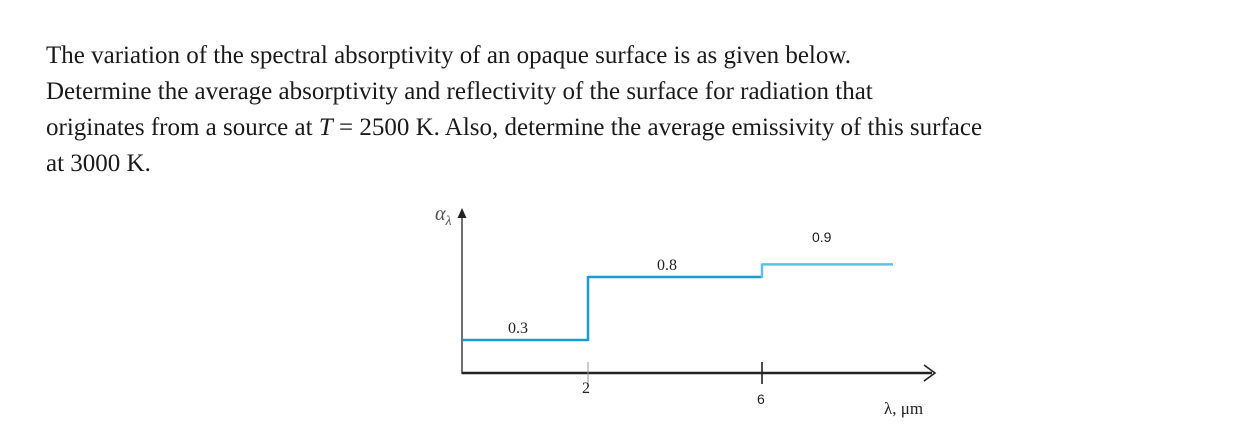 This screenshot has height=439, width=1257. I want to click on y-axis-label: αλ, so click(443, 216).